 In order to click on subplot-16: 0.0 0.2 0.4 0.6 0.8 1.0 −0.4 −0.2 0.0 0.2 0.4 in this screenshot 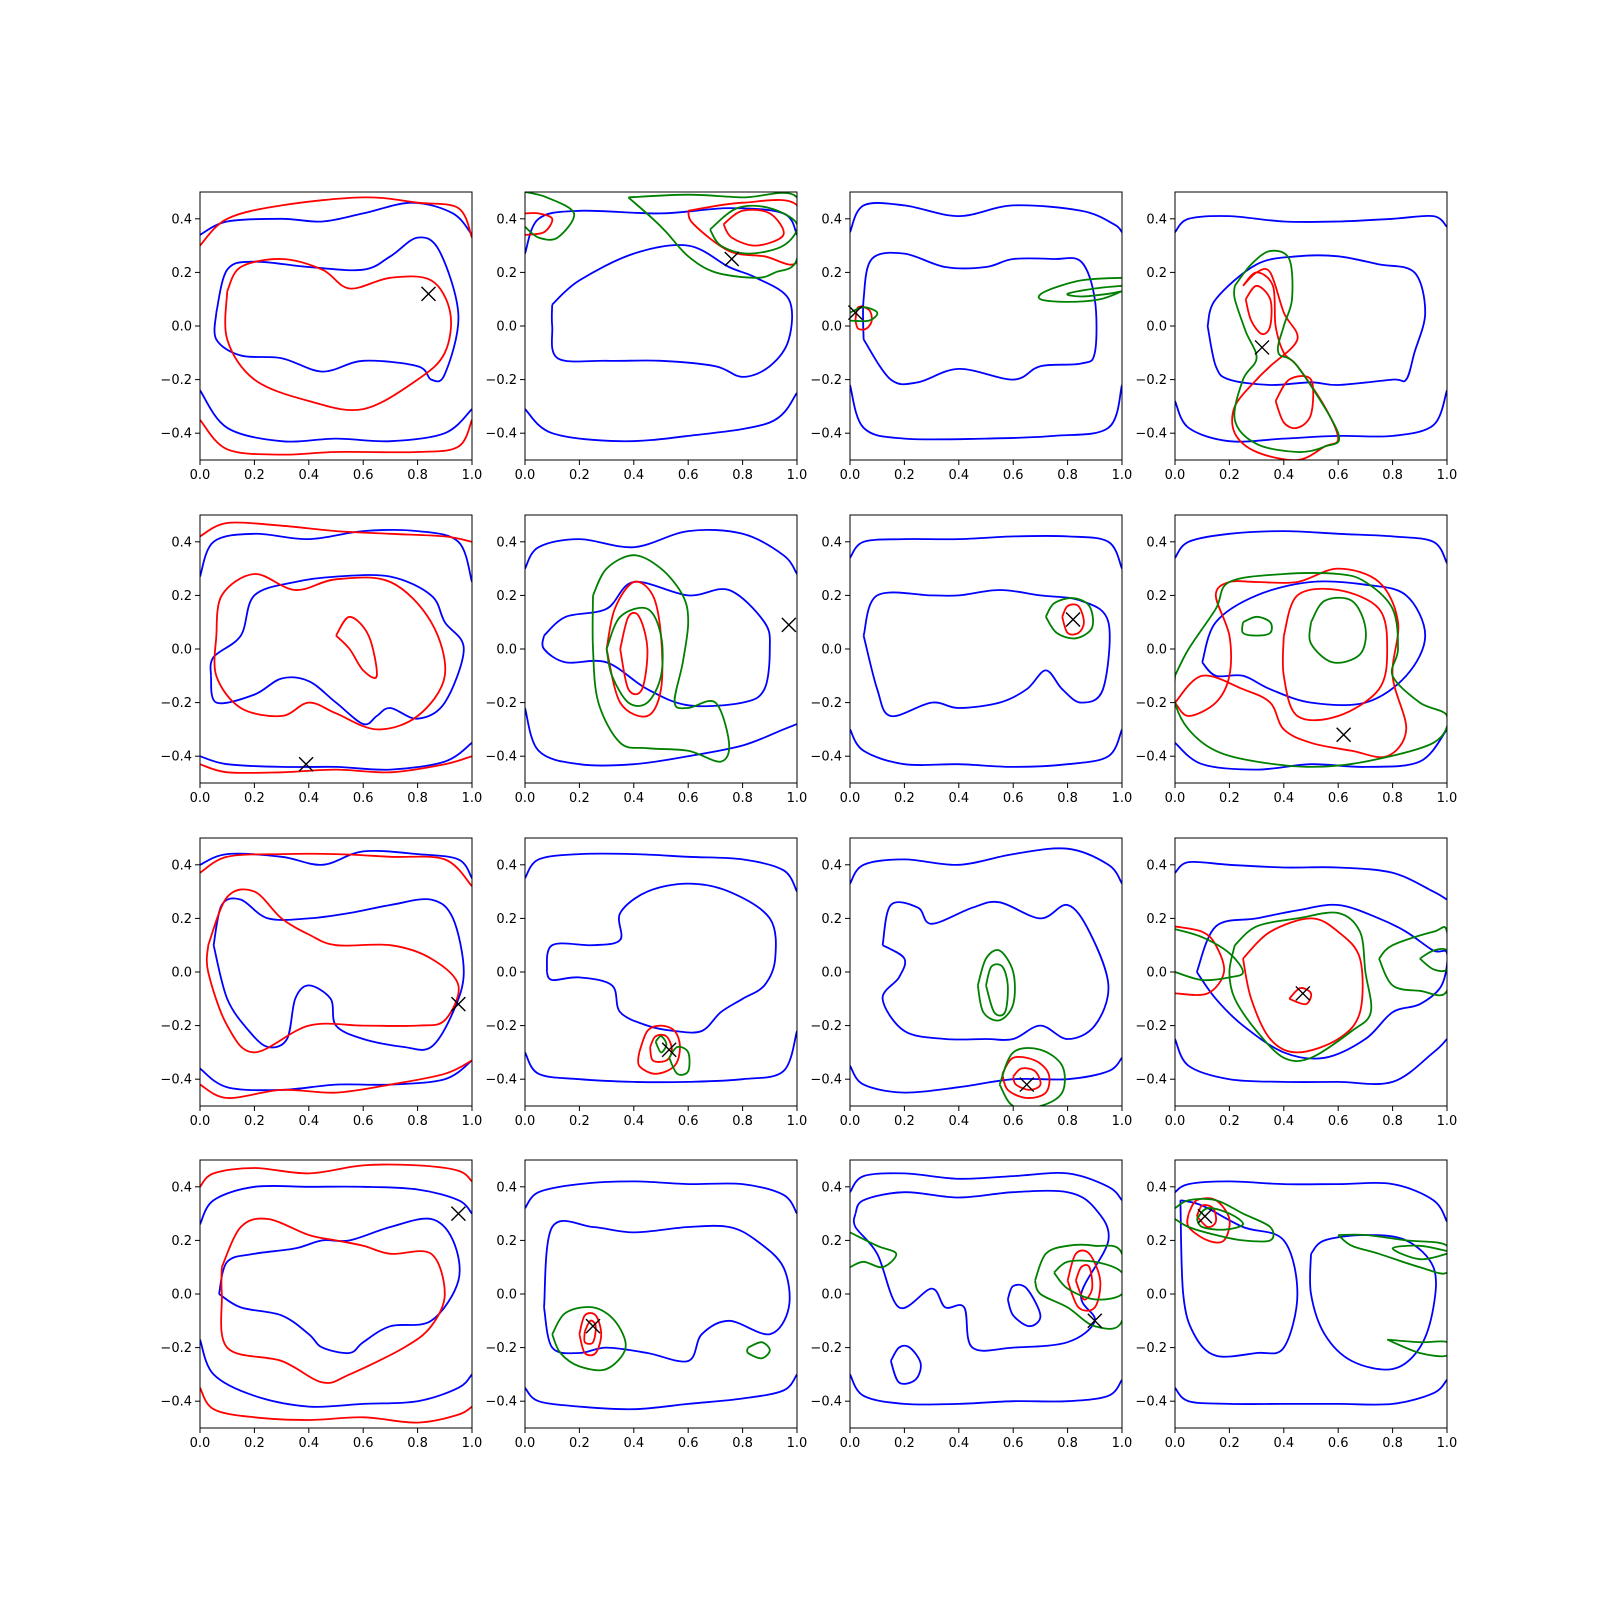, I will do `click(1296, 1305)`.